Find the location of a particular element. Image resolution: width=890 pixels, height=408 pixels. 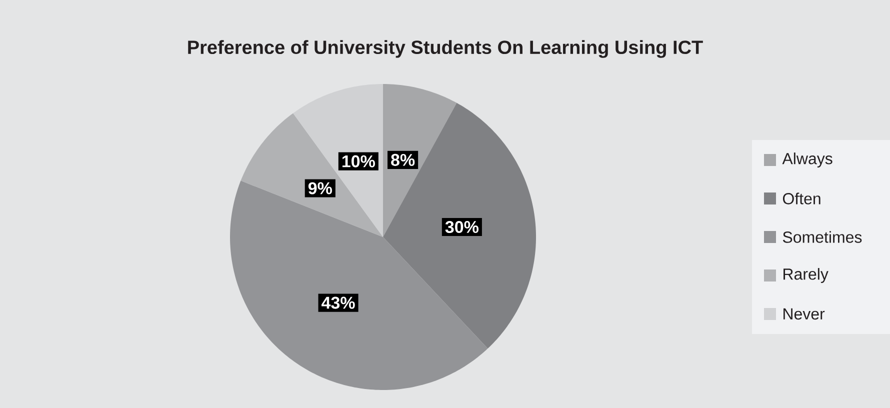

legend-label: Never is located at coordinates (804, 314).